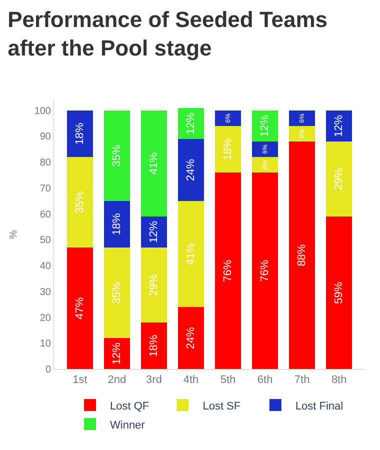 Image resolution: width=380 pixels, height=450 pixels. I want to click on x-tick-label: 1st, so click(80, 380).